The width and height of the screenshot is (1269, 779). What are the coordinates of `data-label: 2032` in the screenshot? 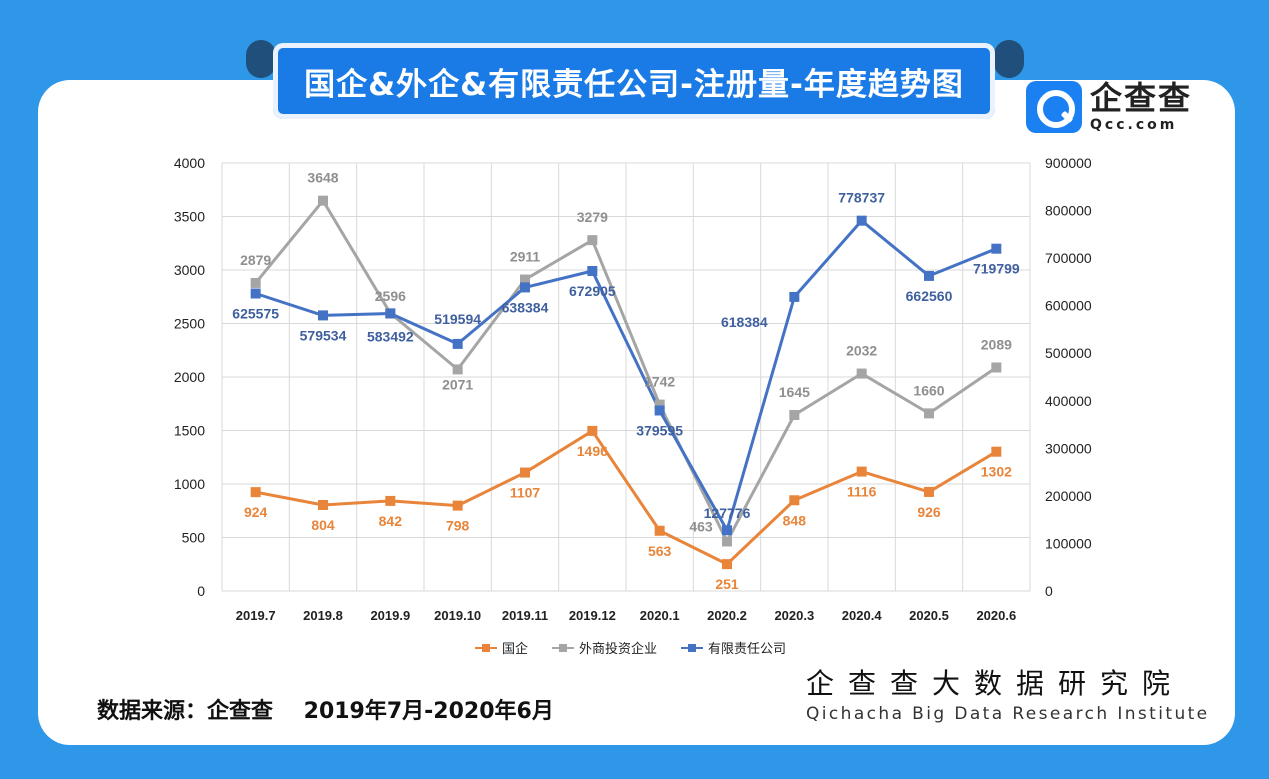 It's located at (861, 351).